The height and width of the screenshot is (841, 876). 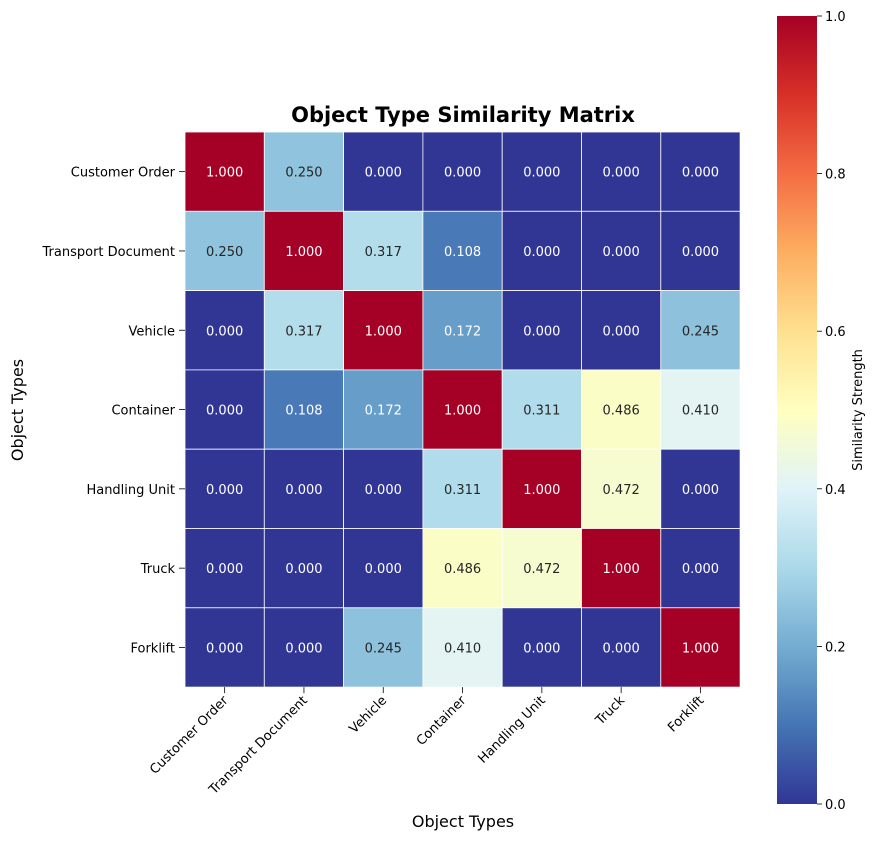 What do you see at coordinates (610, 711) in the screenshot?
I see `x-tick-label: Truck` at bounding box center [610, 711].